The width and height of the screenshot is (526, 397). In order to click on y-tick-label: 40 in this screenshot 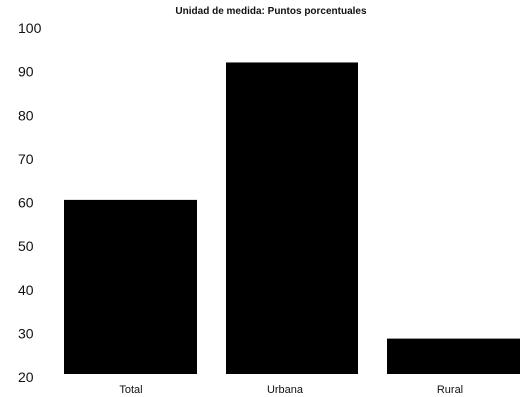, I will do `click(26, 290)`.